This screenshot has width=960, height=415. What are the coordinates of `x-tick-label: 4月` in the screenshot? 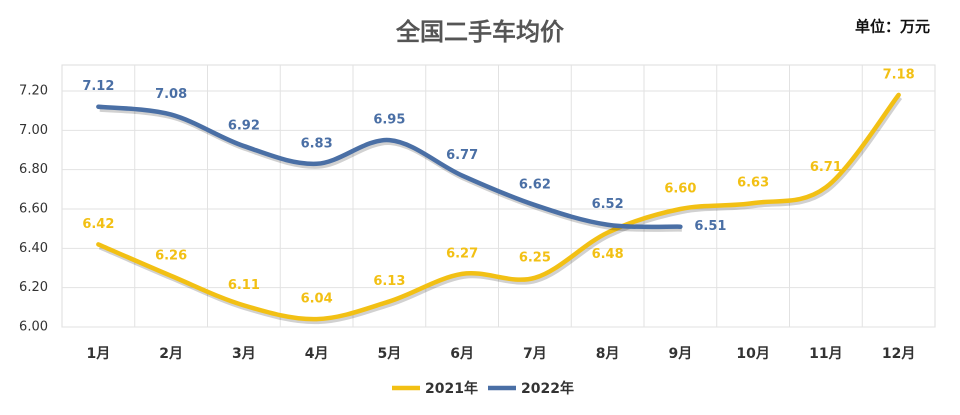 It's located at (317, 354).